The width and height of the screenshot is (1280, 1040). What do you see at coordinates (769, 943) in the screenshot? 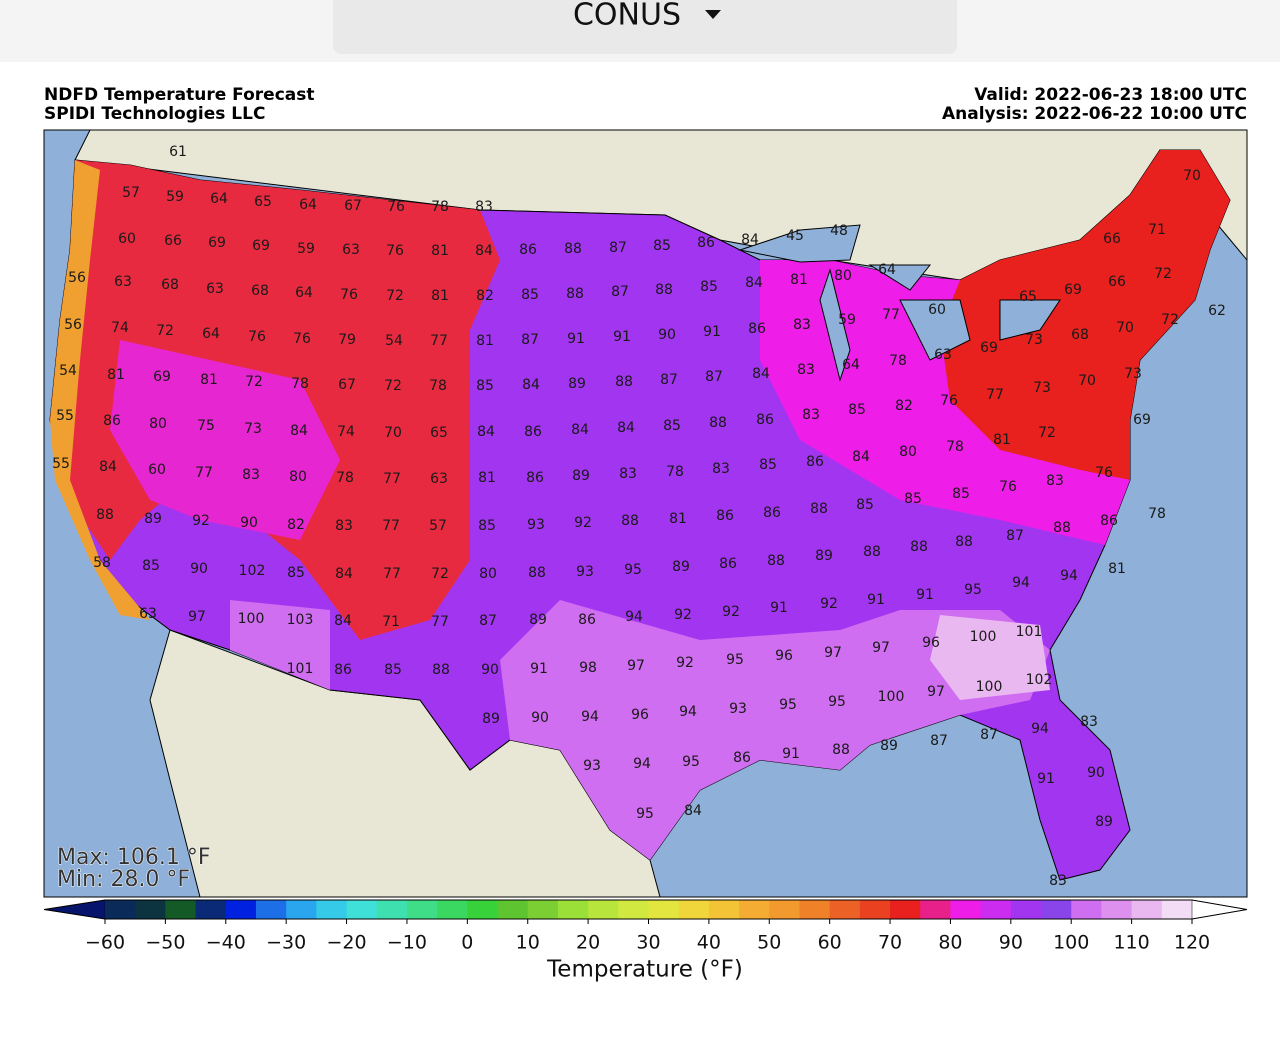
I see `colorbar-tick-label: 50` at bounding box center [769, 943].